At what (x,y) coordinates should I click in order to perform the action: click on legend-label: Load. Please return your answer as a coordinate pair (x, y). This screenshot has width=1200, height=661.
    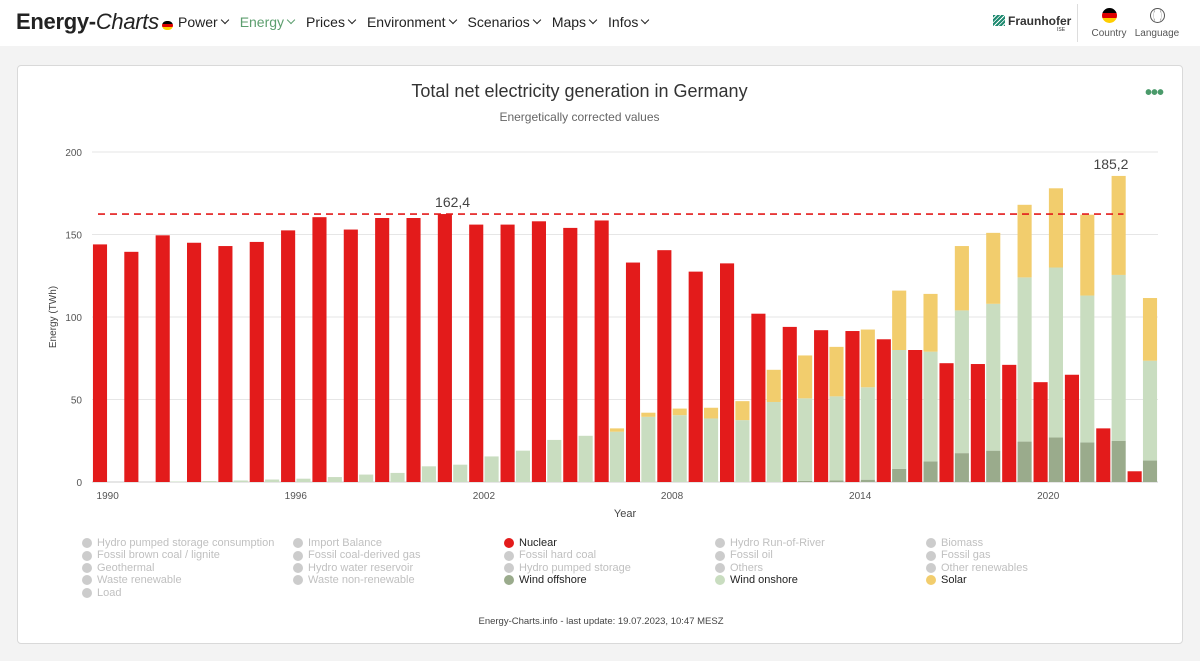
    Looking at the image, I should click on (109, 592).